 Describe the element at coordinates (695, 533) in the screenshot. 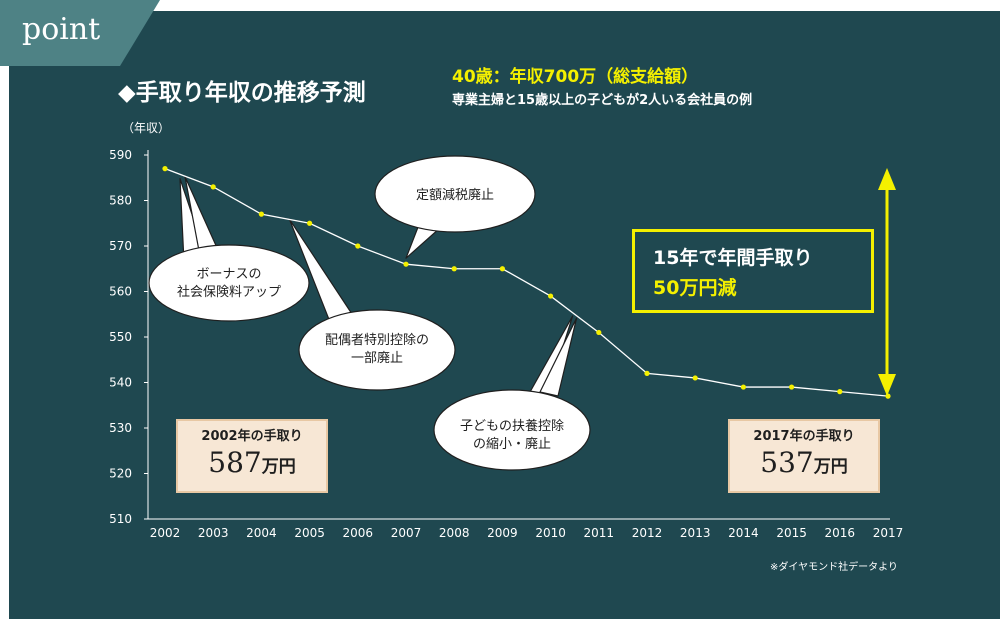

I see `x-tick-label-2013: 2013` at that location.